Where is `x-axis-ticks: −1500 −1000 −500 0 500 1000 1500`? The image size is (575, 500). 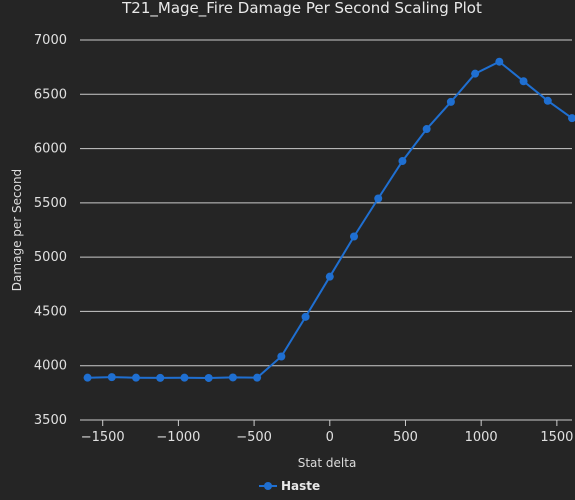 x-axis-ticks: −1500 −1000 −500 0 500 1000 1500 is located at coordinates (327, 432).